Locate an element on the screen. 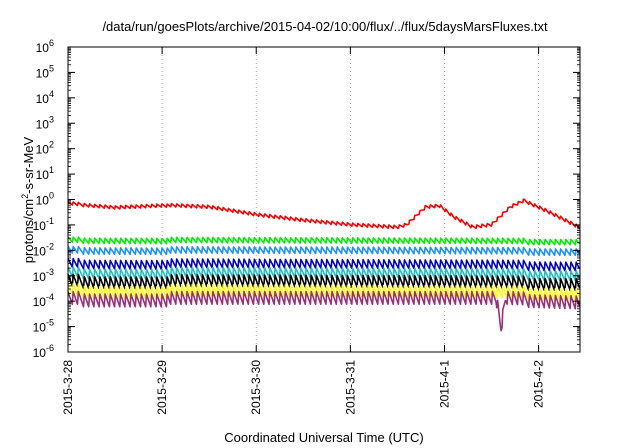 Image resolution: width=640 pixels, height=448 pixels. y-tick-label: 10⁻³ is located at coordinates (43, 275).